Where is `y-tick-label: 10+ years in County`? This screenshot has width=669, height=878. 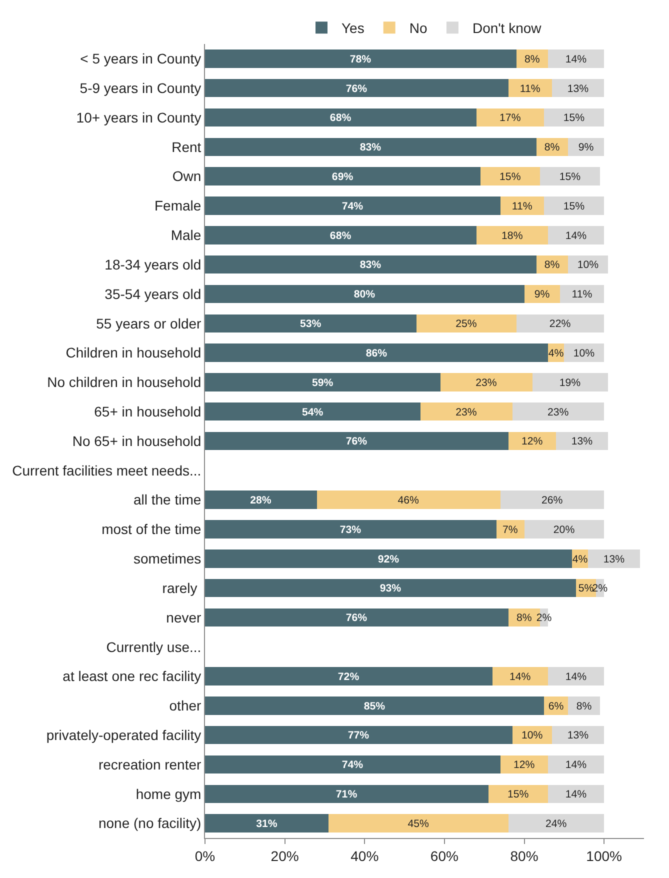
y-tick-label: 10+ years in County is located at coordinates (139, 117).